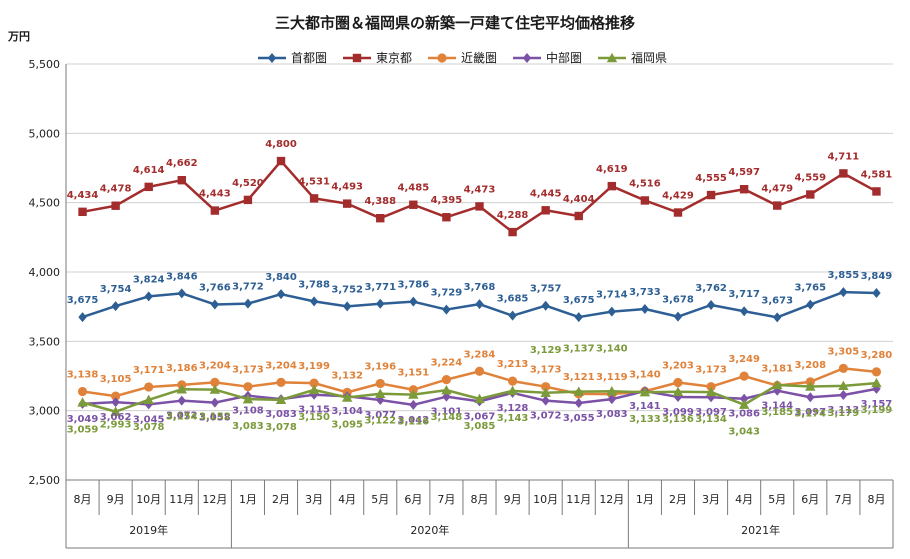  I want to click on data-label: 4,493, so click(347, 187).